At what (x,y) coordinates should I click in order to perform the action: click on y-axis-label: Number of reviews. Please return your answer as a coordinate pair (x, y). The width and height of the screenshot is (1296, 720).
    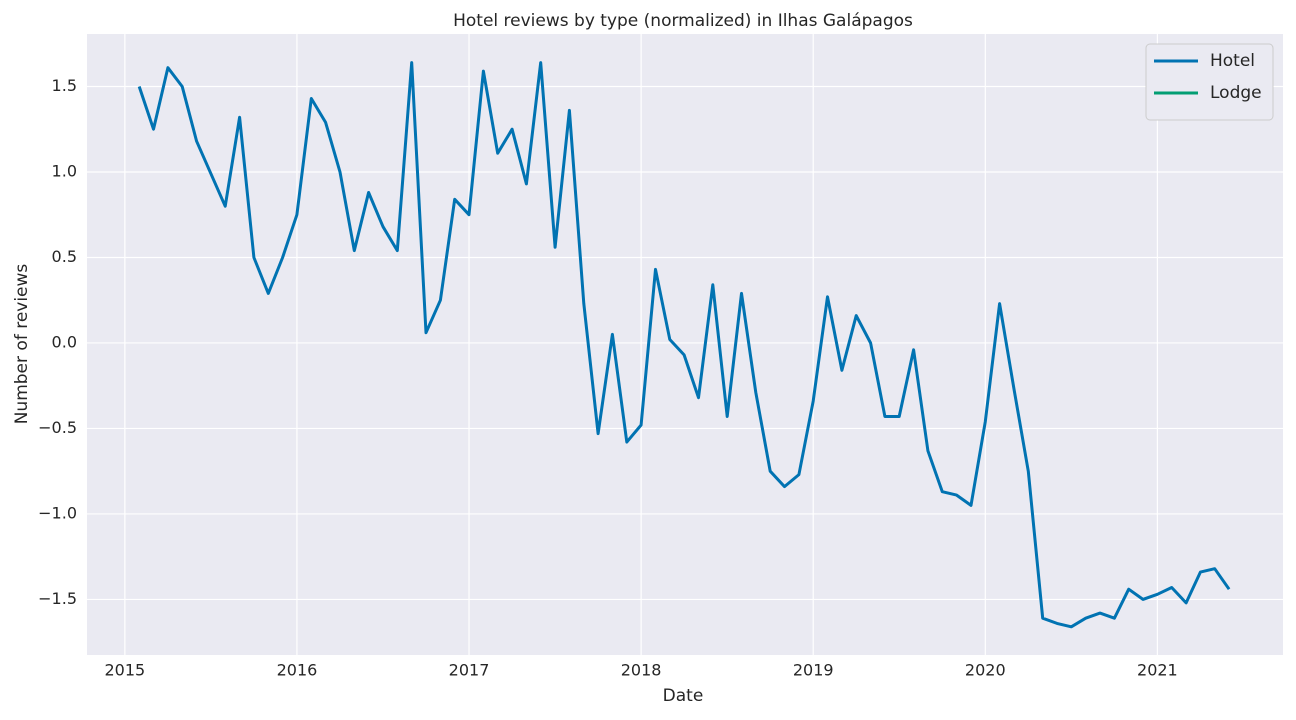
    Looking at the image, I should click on (22, 344).